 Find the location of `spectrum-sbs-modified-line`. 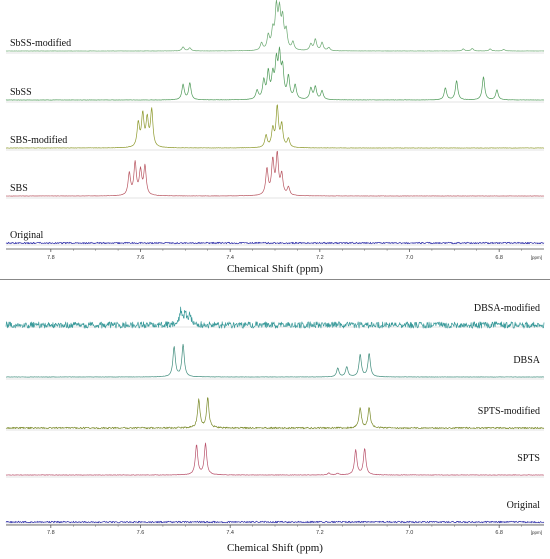

spectrum-sbs-modified-line is located at coordinates (275, 126).